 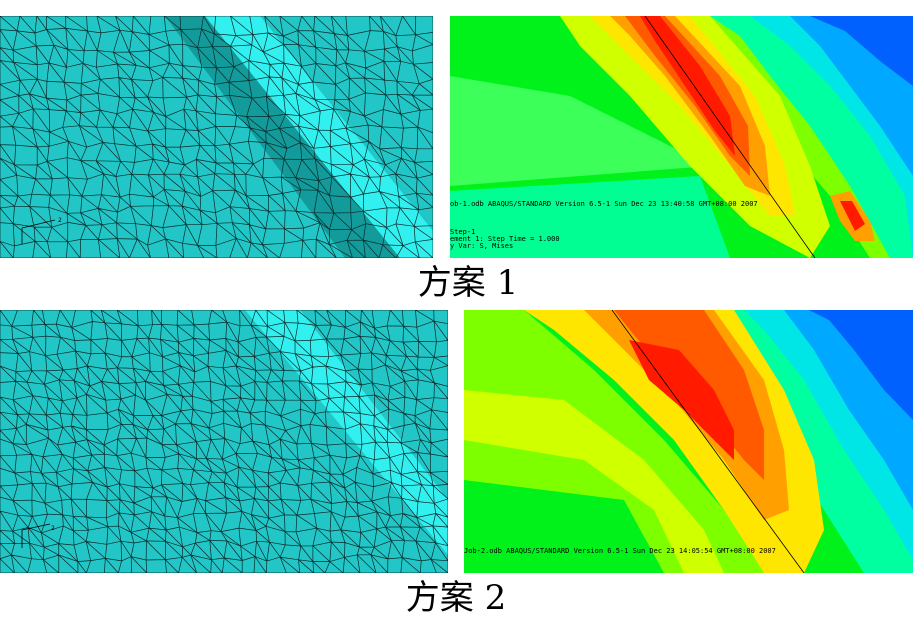 What do you see at coordinates (708, 441) in the screenshot?
I see `scheme2-fault-line` at bounding box center [708, 441].